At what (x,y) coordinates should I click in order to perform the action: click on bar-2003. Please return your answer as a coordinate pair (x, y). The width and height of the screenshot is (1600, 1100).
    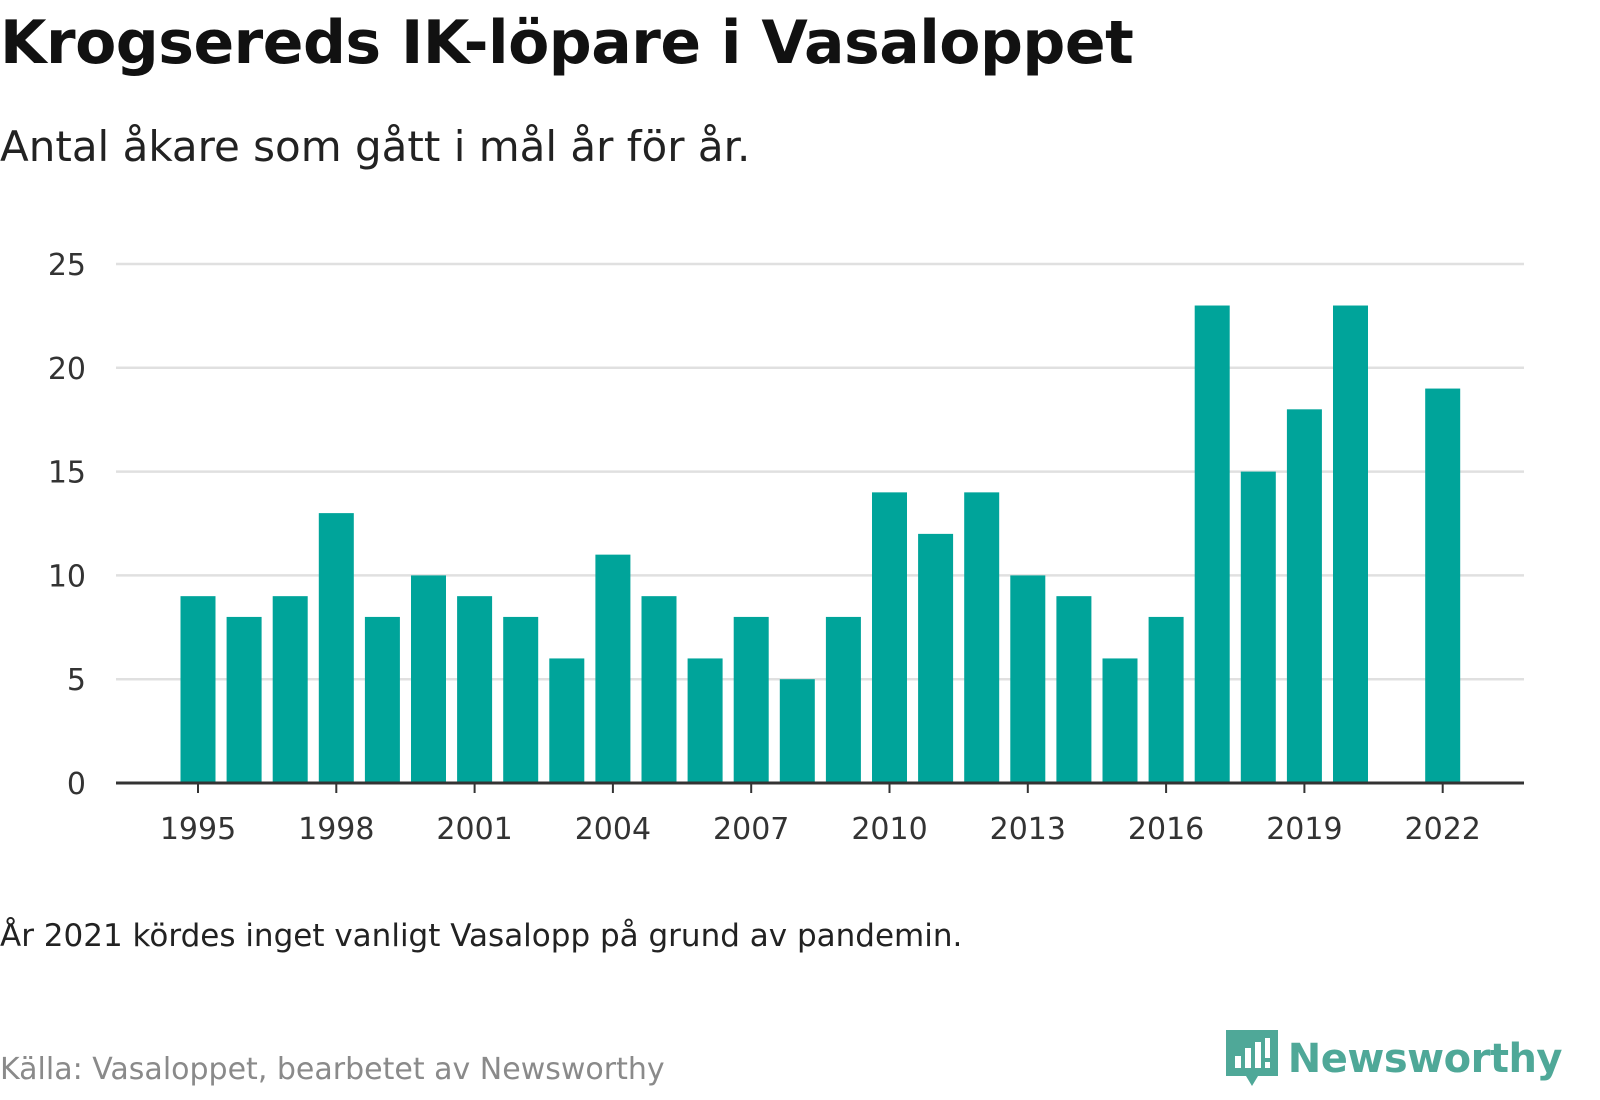
    Looking at the image, I should click on (567, 720).